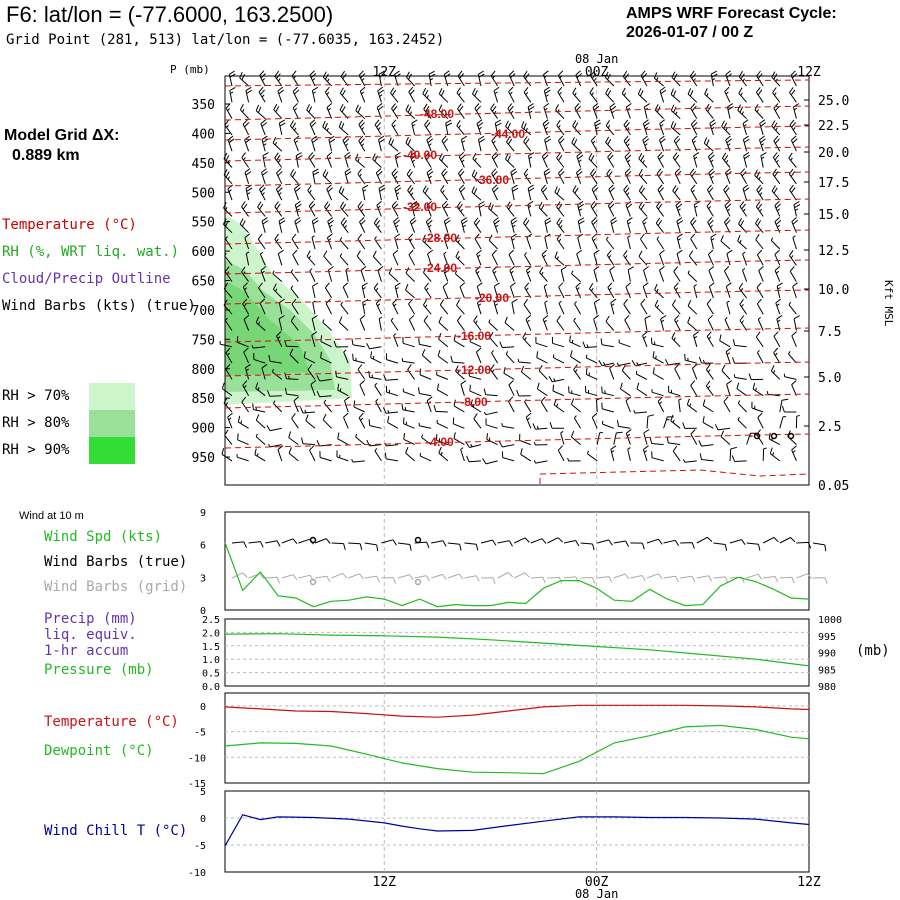  What do you see at coordinates (517, 652) in the screenshot?
I see `pressure-panel-frame` at bounding box center [517, 652].